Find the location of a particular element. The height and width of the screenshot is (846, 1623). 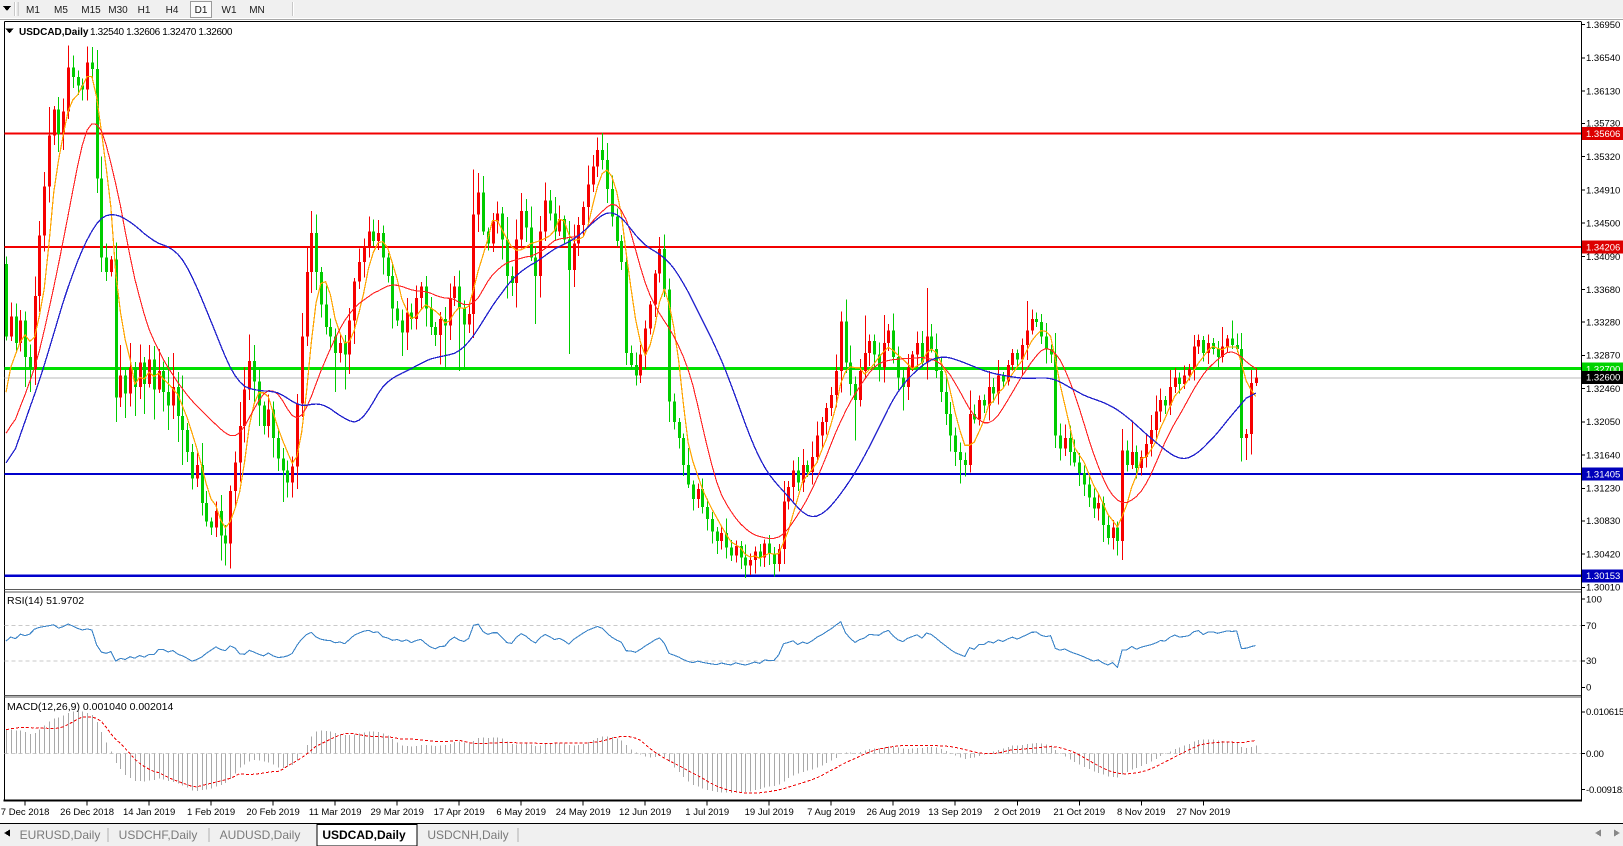

svg-text: AUDUSD,Daily is located at coordinates (260, 835).